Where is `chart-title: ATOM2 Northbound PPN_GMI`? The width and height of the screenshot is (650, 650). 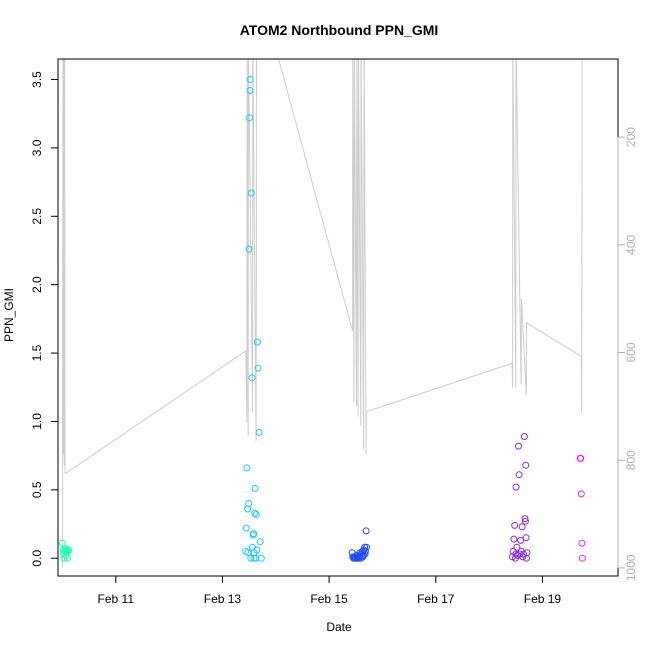
chart-title: ATOM2 Northbound PPN_GMI is located at coordinates (339, 30).